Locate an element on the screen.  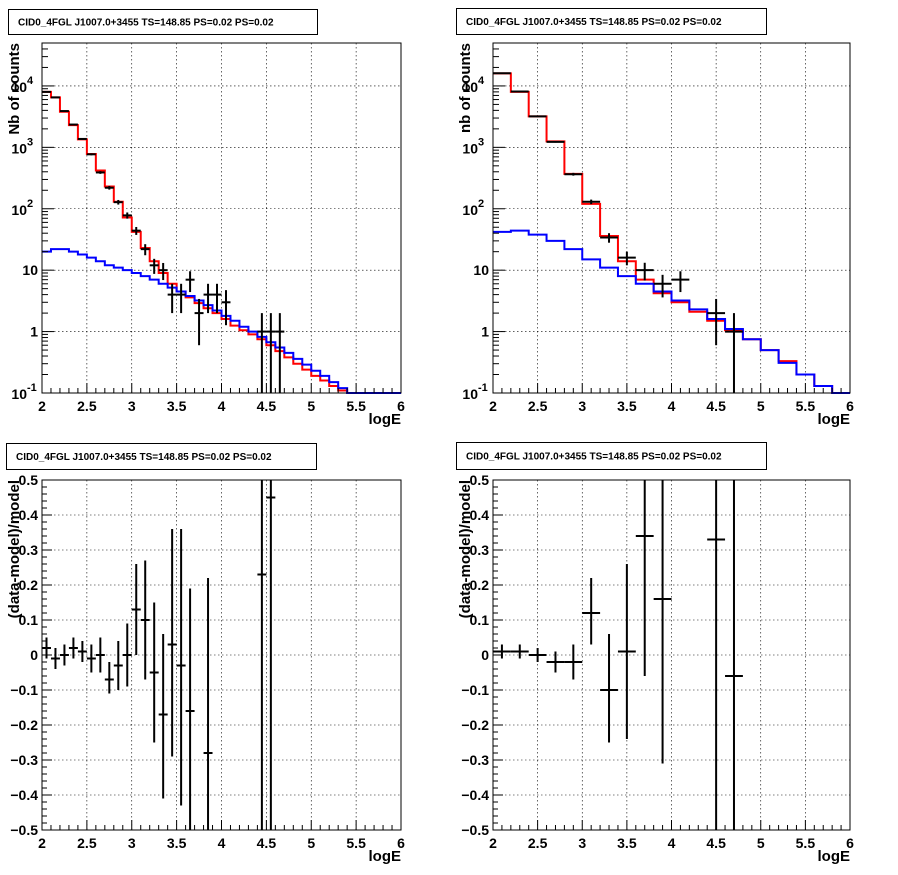
y-tick-label: −0.3 is located at coordinates (475, 760).